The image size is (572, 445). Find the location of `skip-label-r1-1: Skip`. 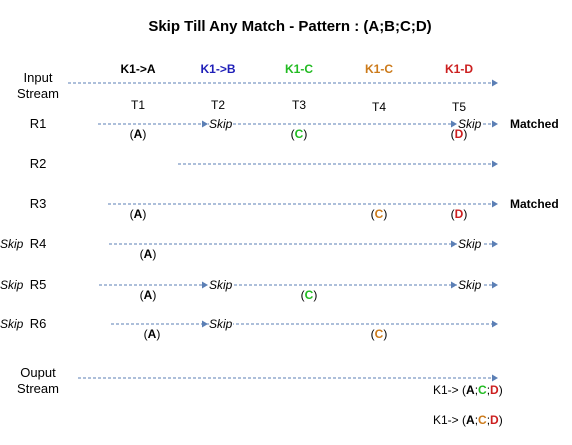

skip-label-r1-1: Skip is located at coordinates (221, 124).